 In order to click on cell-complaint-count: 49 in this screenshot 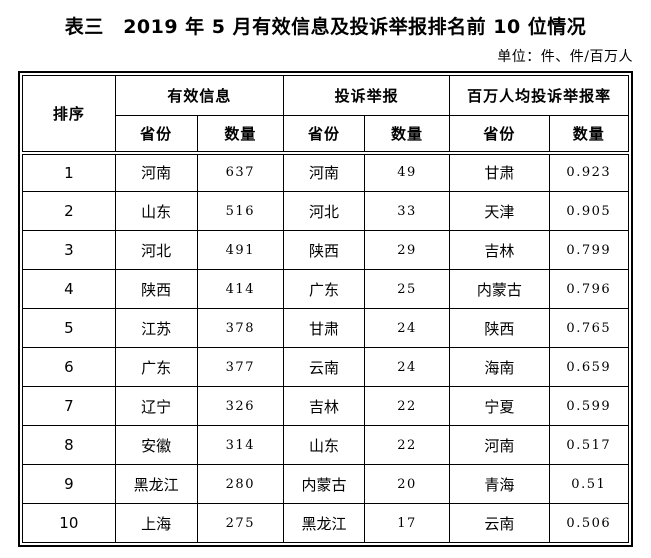, I will do `click(407, 172)`.